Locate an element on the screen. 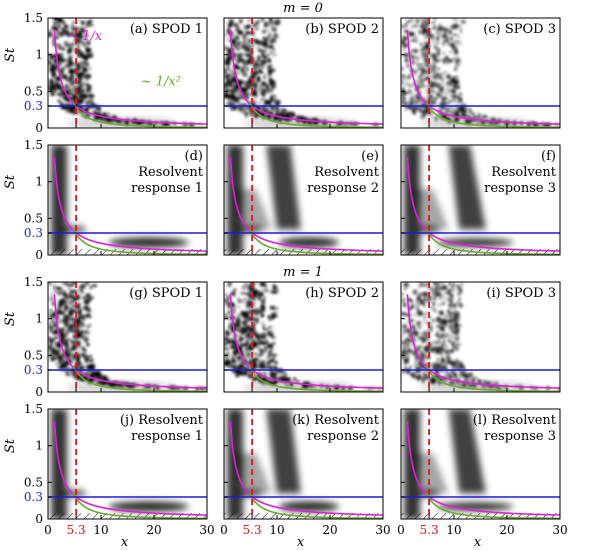 The image size is (598, 550). section-label-m1: m = 1 is located at coordinates (303, 272).